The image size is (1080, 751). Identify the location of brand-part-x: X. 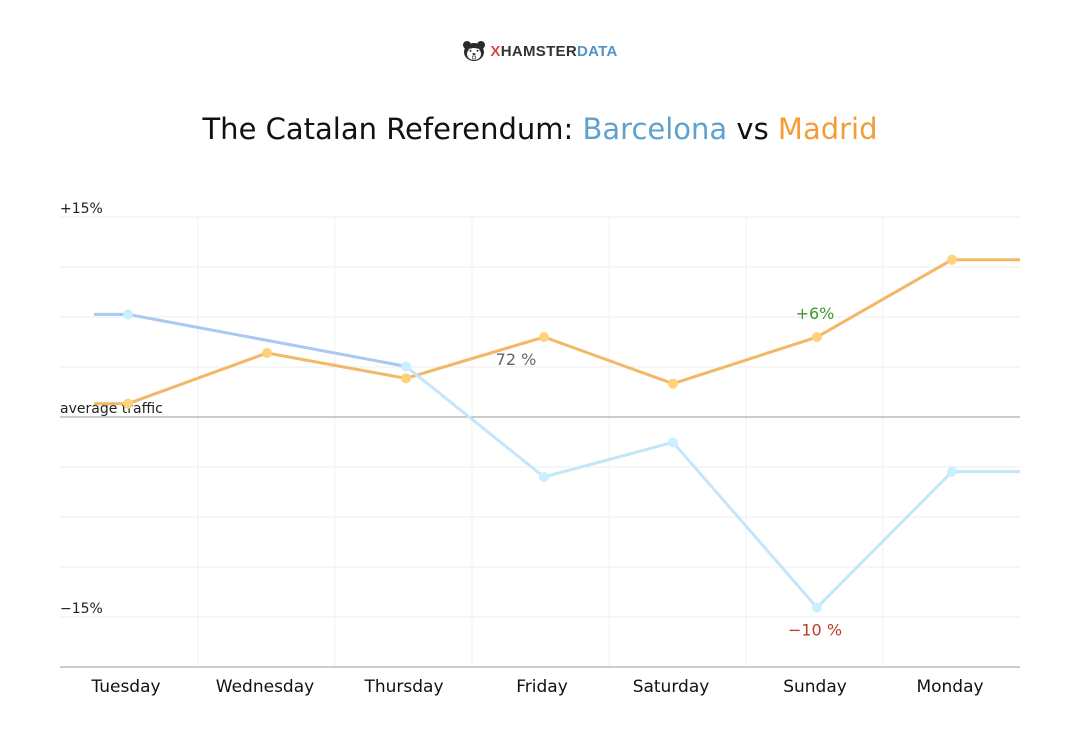
(495, 51).